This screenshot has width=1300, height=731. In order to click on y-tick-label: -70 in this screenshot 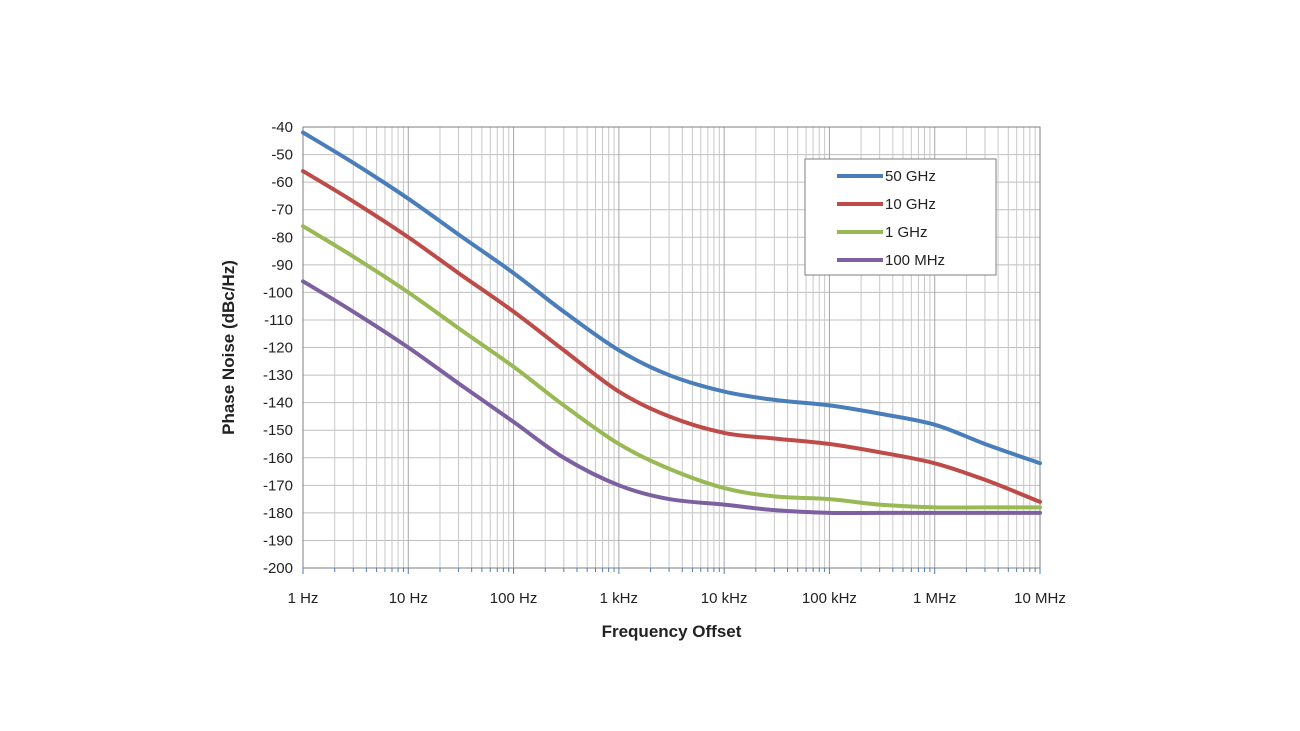, I will do `click(282, 210)`.